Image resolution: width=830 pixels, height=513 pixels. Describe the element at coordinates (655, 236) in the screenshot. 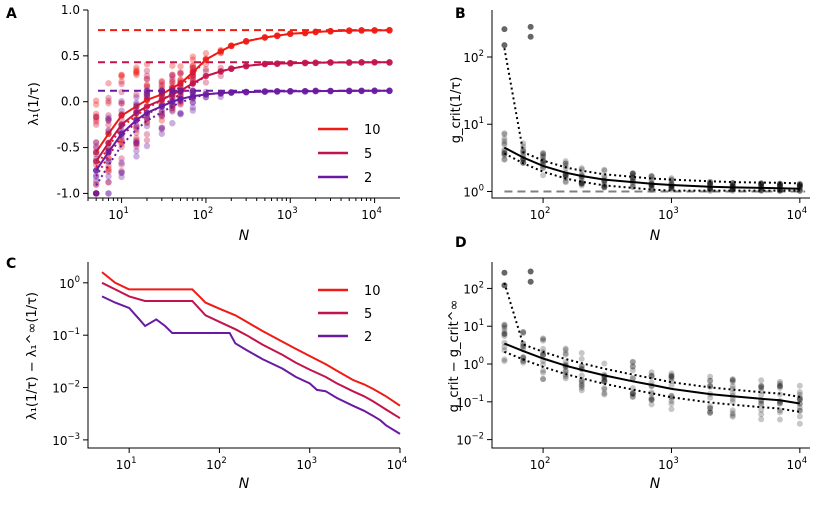

I see `panel-b-xlabel: N` at that location.